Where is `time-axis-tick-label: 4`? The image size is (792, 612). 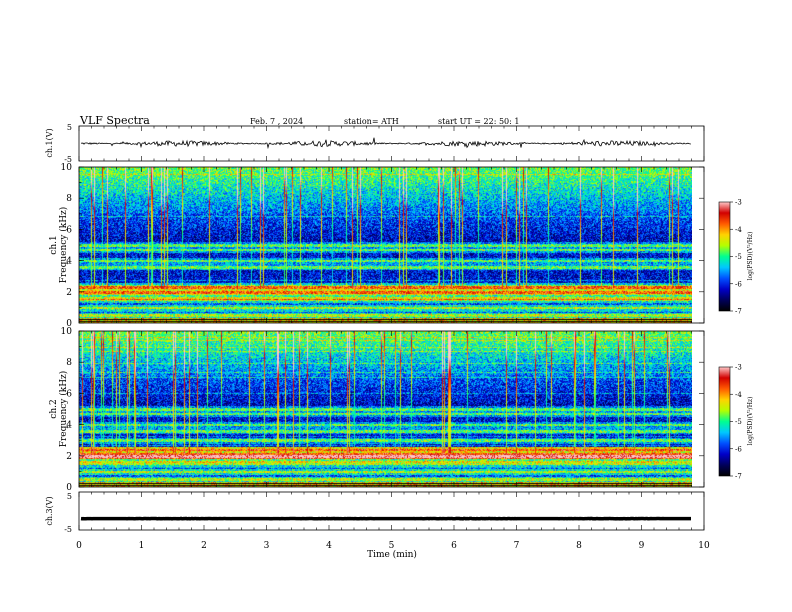 time-axis-tick-label: 4 is located at coordinates (329, 546).